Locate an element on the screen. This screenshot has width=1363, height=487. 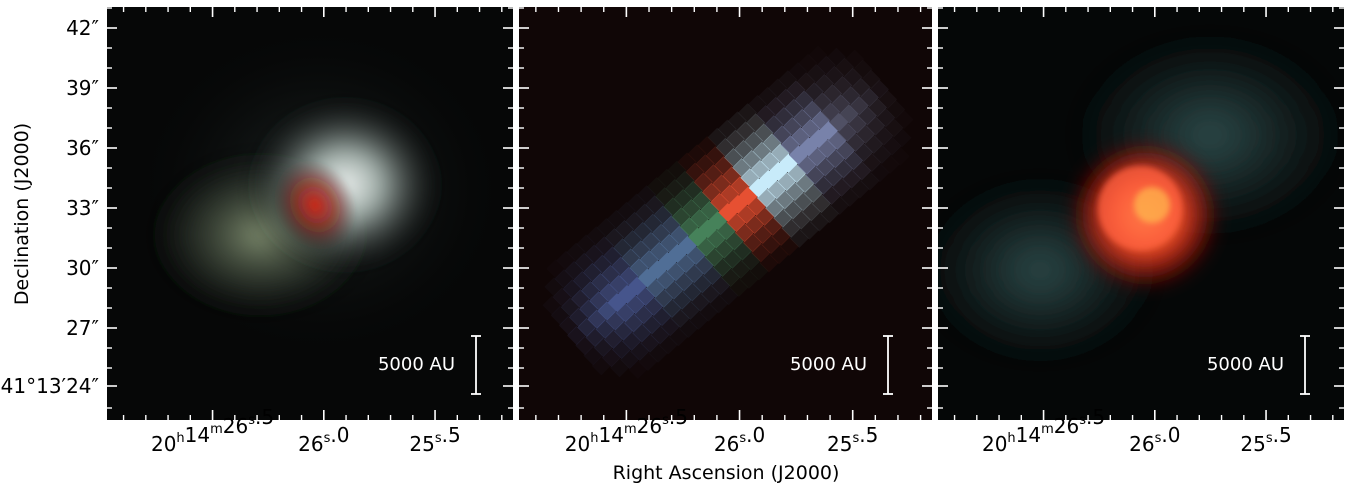
y-axis-title: Declination (J2000) is located at coordinates (22, 214).